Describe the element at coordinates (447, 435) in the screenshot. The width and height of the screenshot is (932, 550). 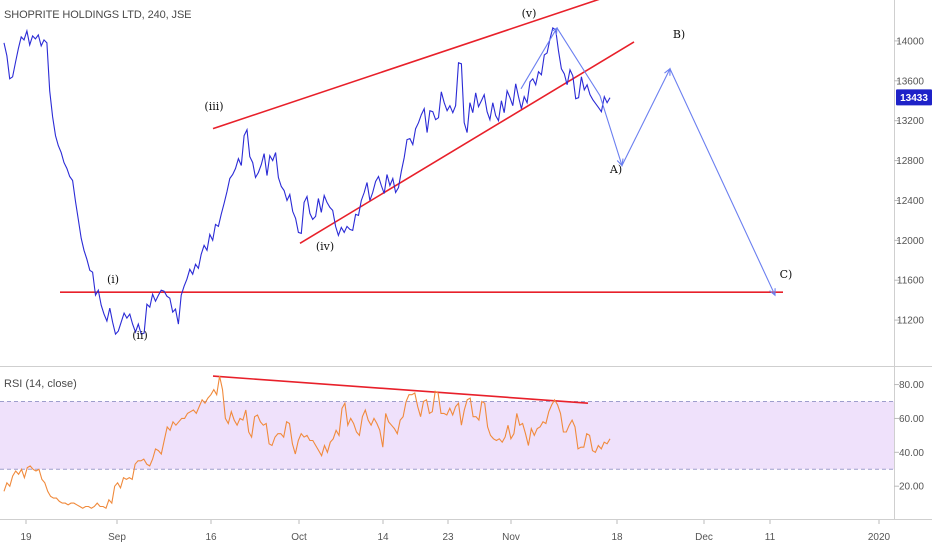
I see `rsi-overbought-oversold-band` at that location.